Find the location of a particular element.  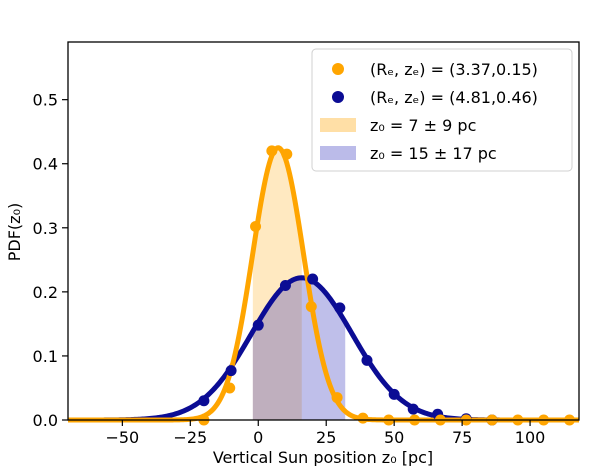

y-tick-label-6: 0.5 is located at coordinates (45, 100).